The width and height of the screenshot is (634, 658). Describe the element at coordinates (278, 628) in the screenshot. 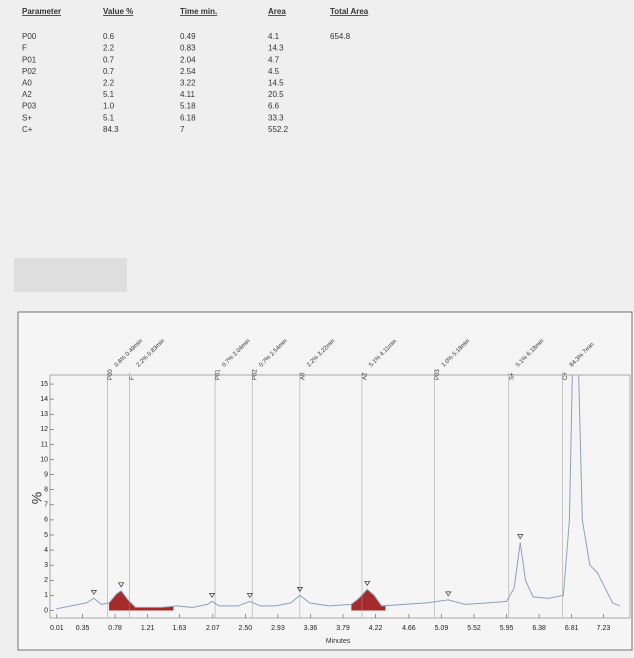

I see `x-tick-label: 2.93` at that location.